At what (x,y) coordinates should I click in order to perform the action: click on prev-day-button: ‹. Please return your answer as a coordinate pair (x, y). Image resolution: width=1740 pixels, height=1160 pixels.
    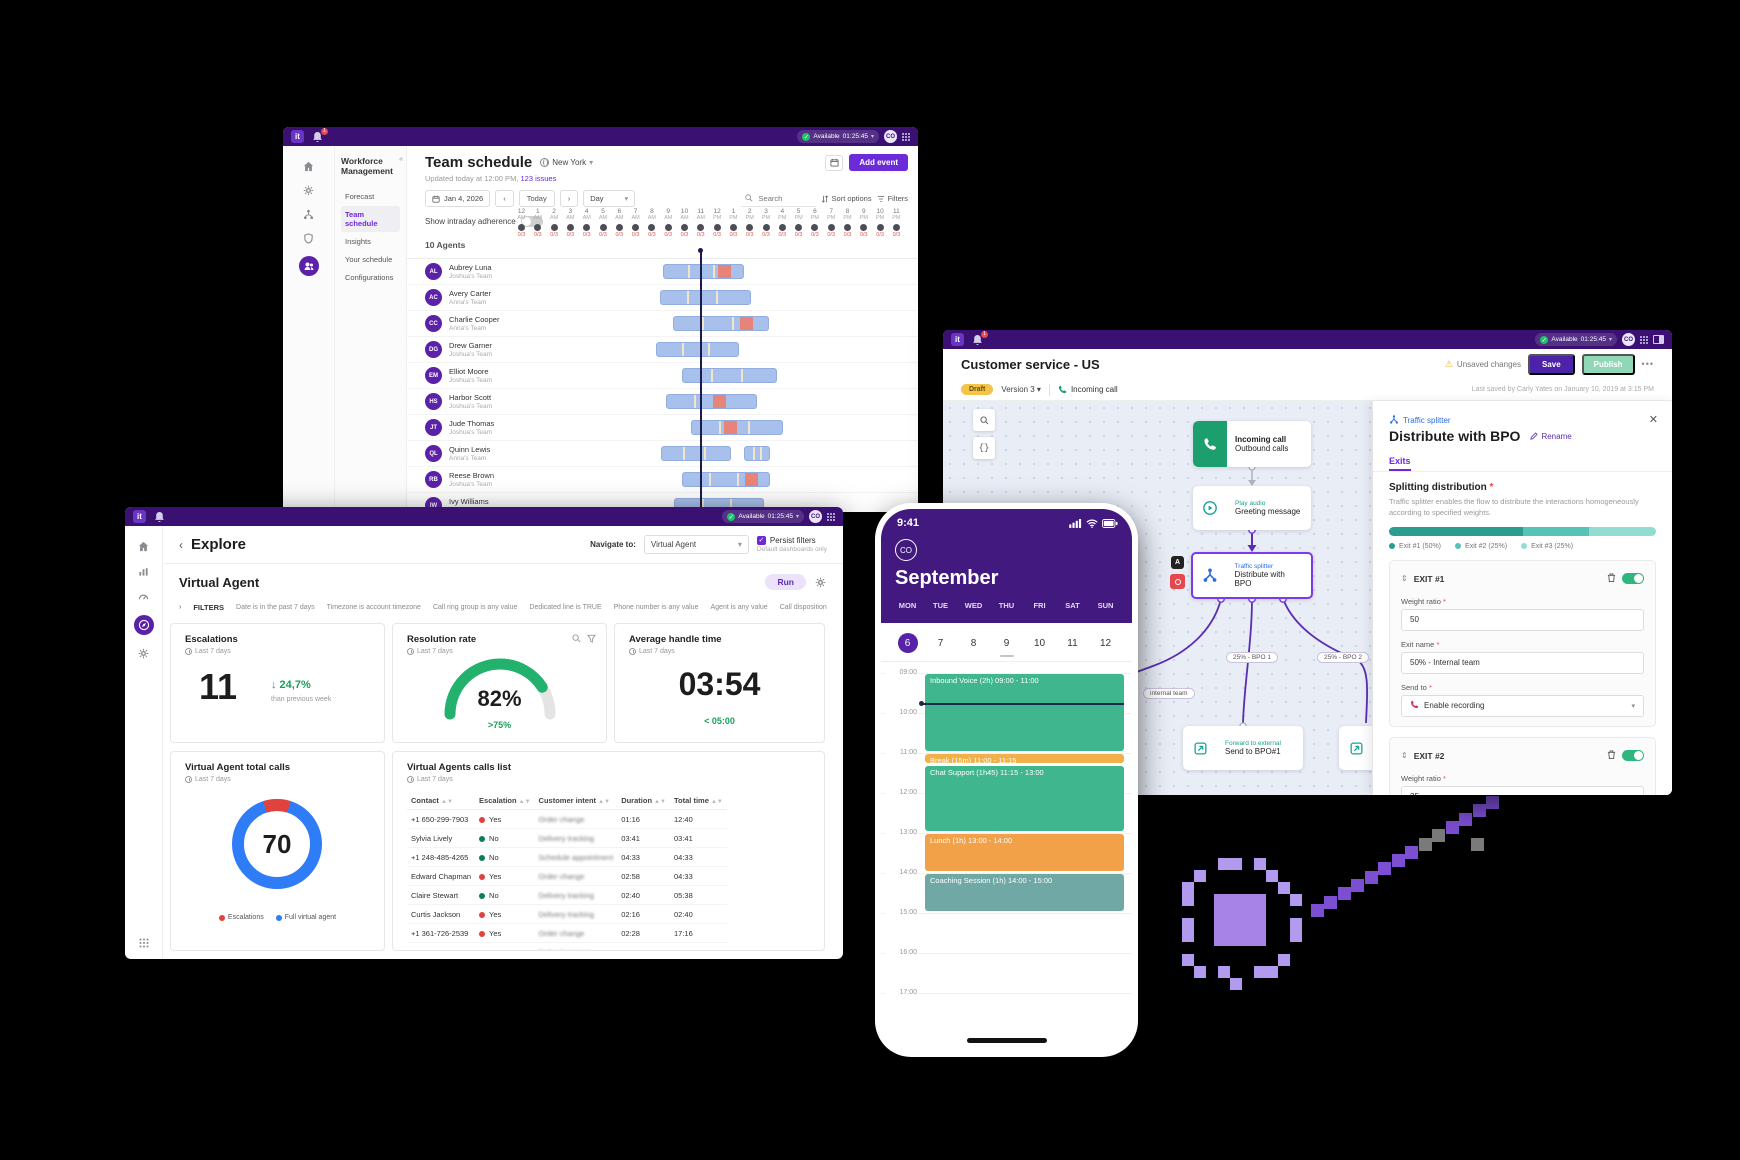
    Looking at the image, I should click on (504, 198).